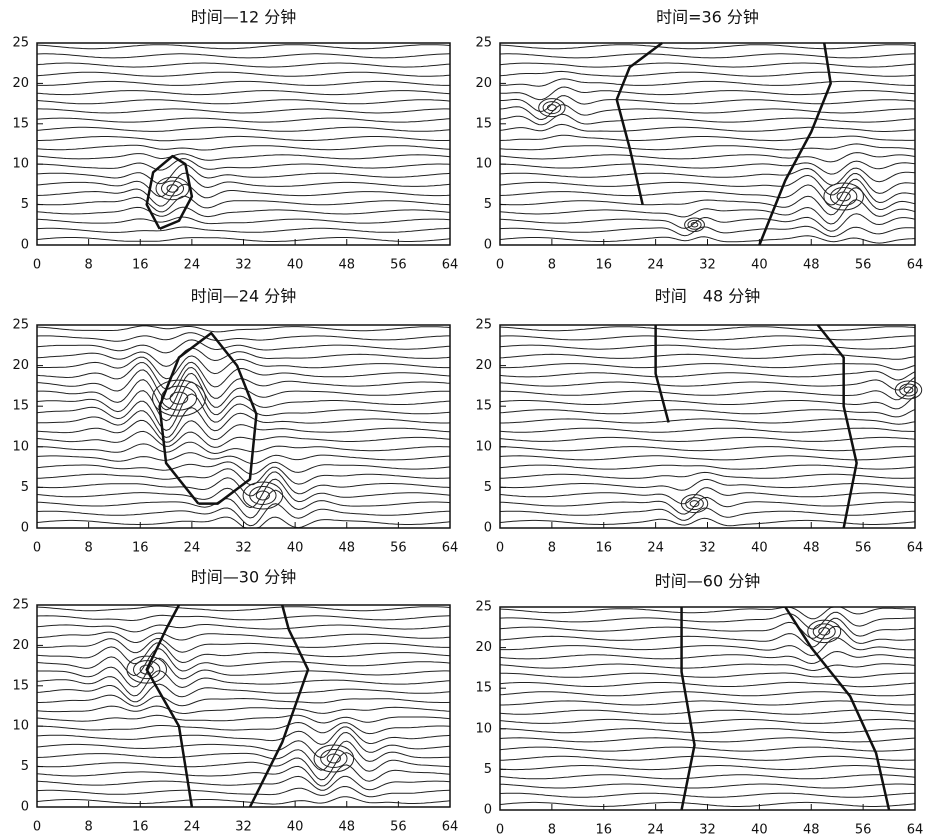 The height and width of the screenshot is (835, 936). I want to click on panel-title: 时间 48 分钟, so click(707, 296).